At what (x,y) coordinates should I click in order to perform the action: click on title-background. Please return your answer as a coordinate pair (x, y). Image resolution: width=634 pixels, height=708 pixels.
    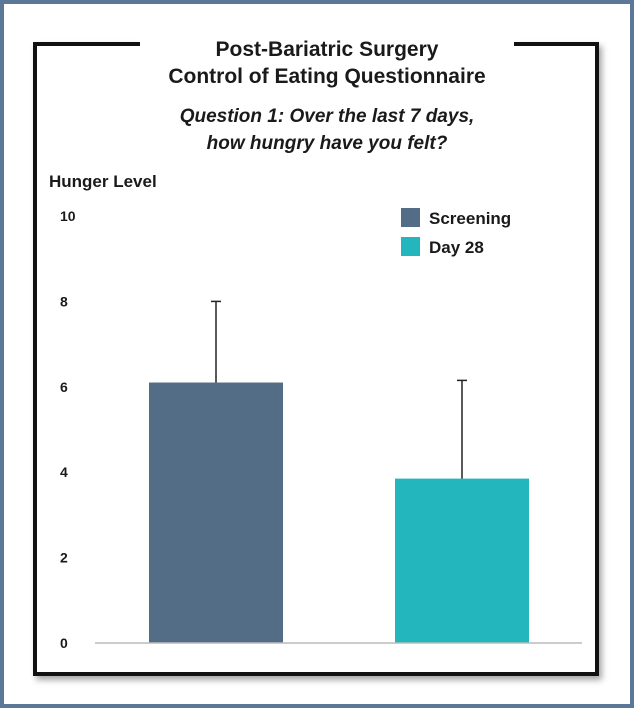
    Looking at the image, I should click on (327, 45).